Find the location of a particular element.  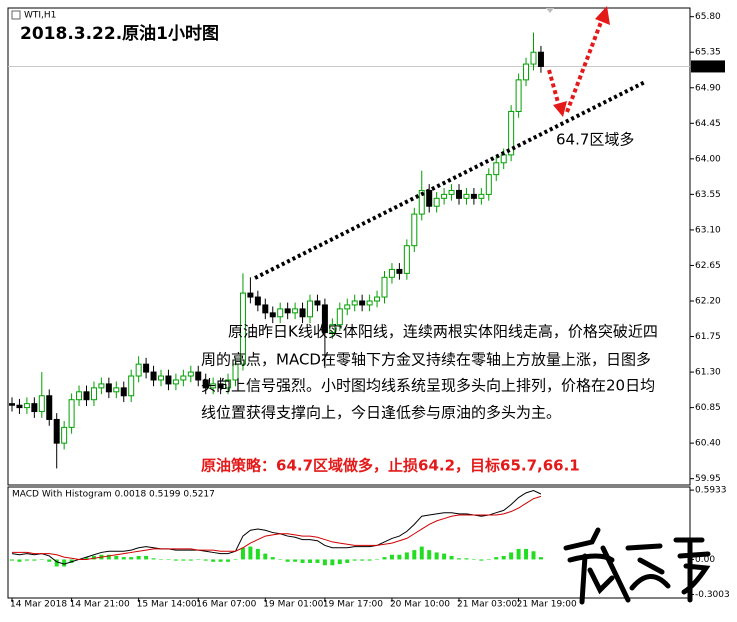

x-tick-label: 19 Mar 17:00 is located at coordinates (353, 605).